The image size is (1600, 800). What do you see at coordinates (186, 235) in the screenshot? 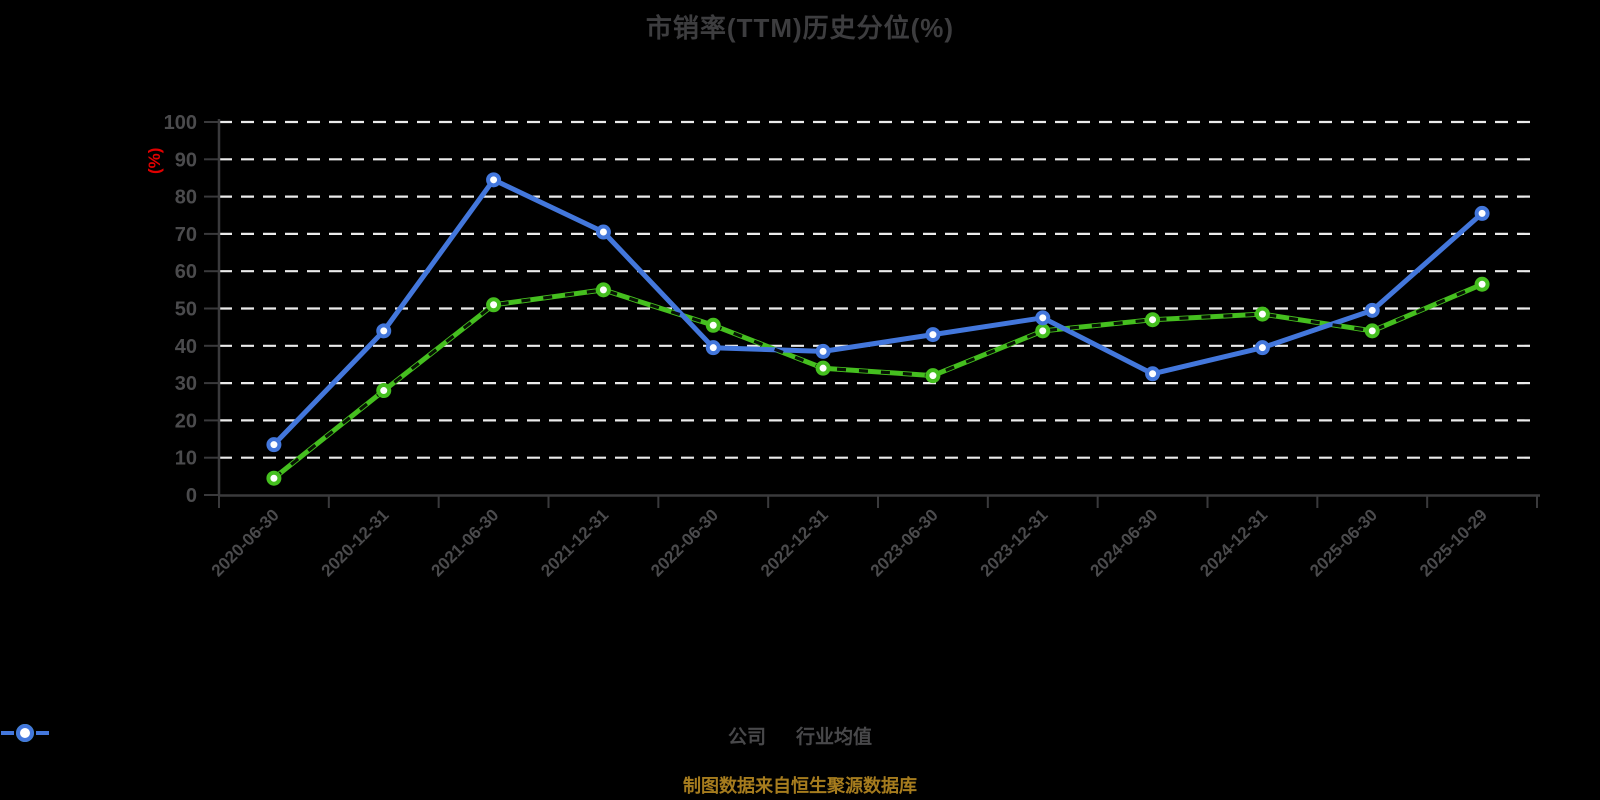
I see `y-tick-label-70: 70` at bounding box center [186, 235].